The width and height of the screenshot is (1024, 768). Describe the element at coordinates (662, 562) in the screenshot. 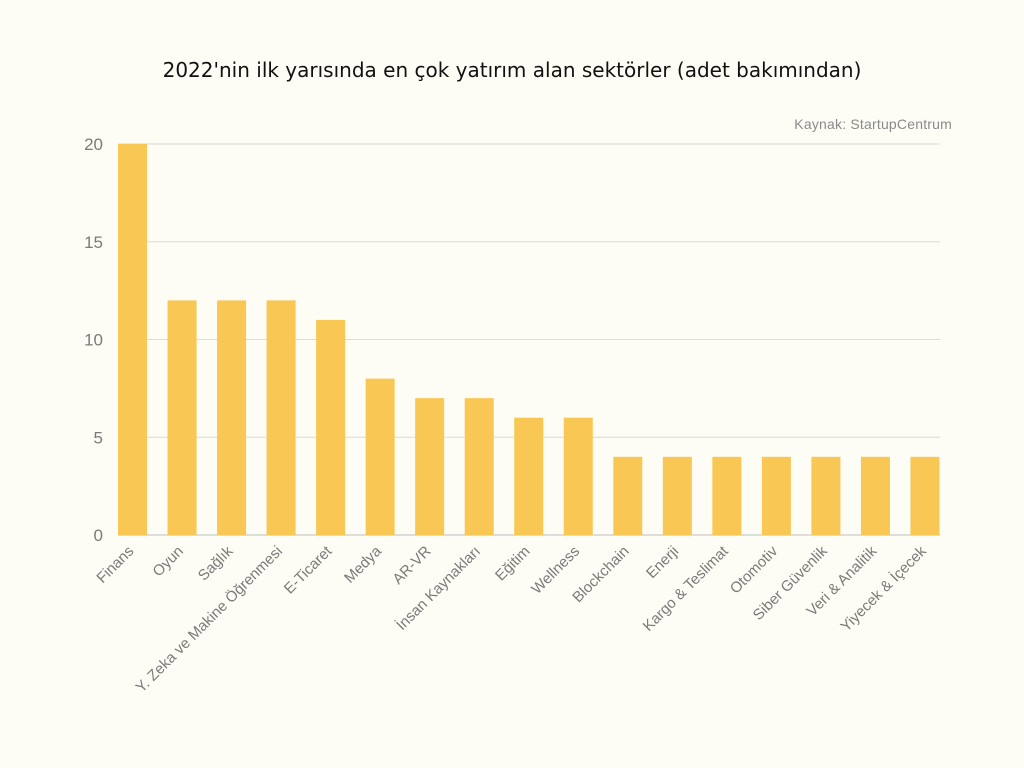

I see `x-category-label: Enerji` at that location.